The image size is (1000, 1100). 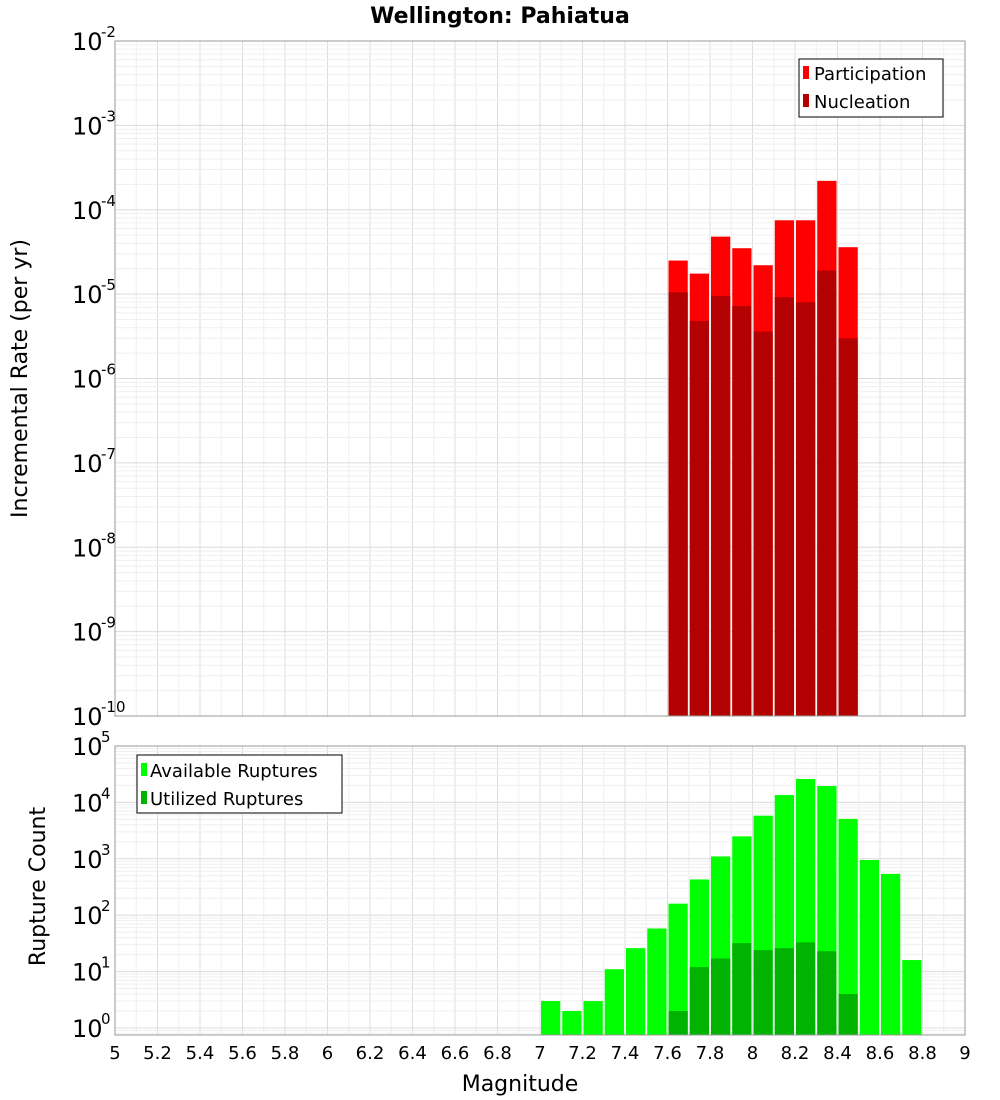 What do you see at coordinates (752, 1053) in the screenshot?
I see `x-tick-label: 8` at bounding box center [752, 1053].